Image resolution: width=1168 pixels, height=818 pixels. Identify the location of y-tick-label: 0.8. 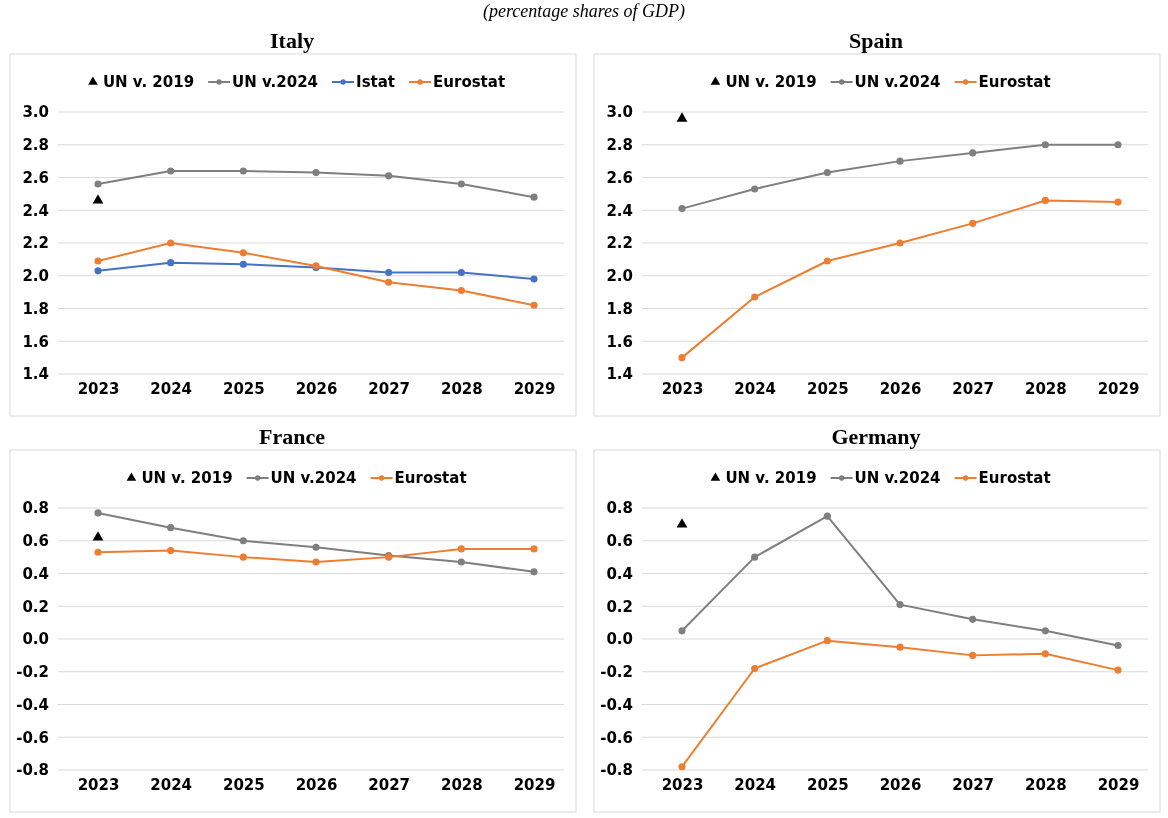
(35, 508).